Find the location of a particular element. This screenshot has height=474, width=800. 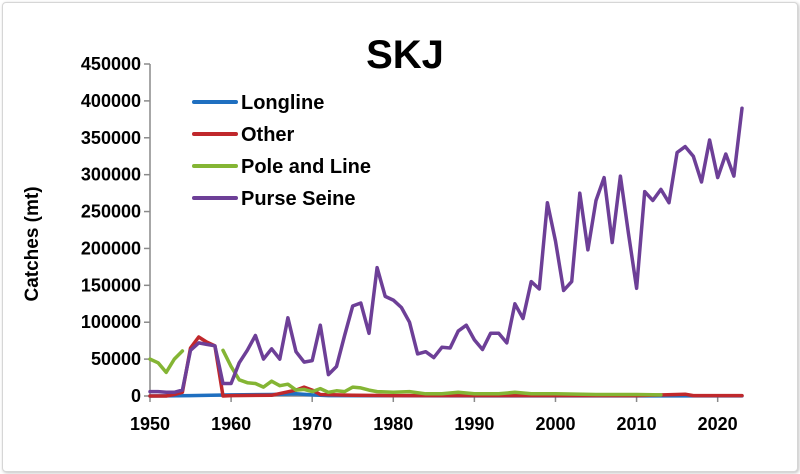

legend-label-pole-and-line: Pole and Line is located at coordinates (306, 167).